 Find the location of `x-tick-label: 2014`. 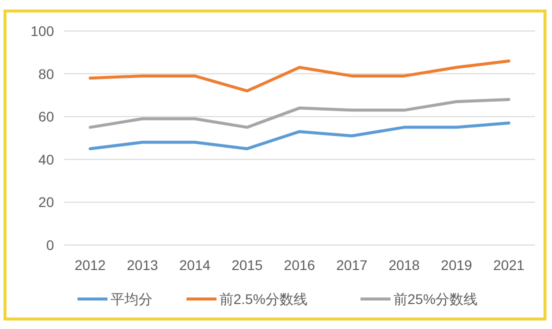

x-tick-label: 2014 is located at coordinates (195, 265).